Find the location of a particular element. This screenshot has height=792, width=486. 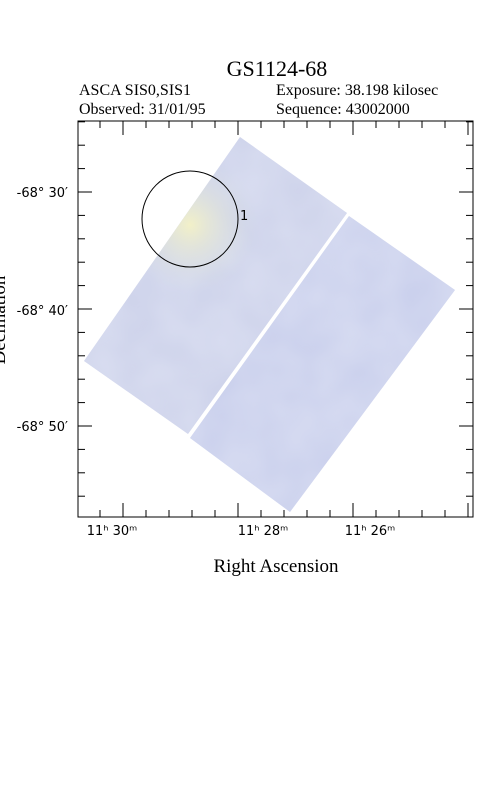

instrument: ASCA SIS0,SIS1 is located at coordinates (135, 90).